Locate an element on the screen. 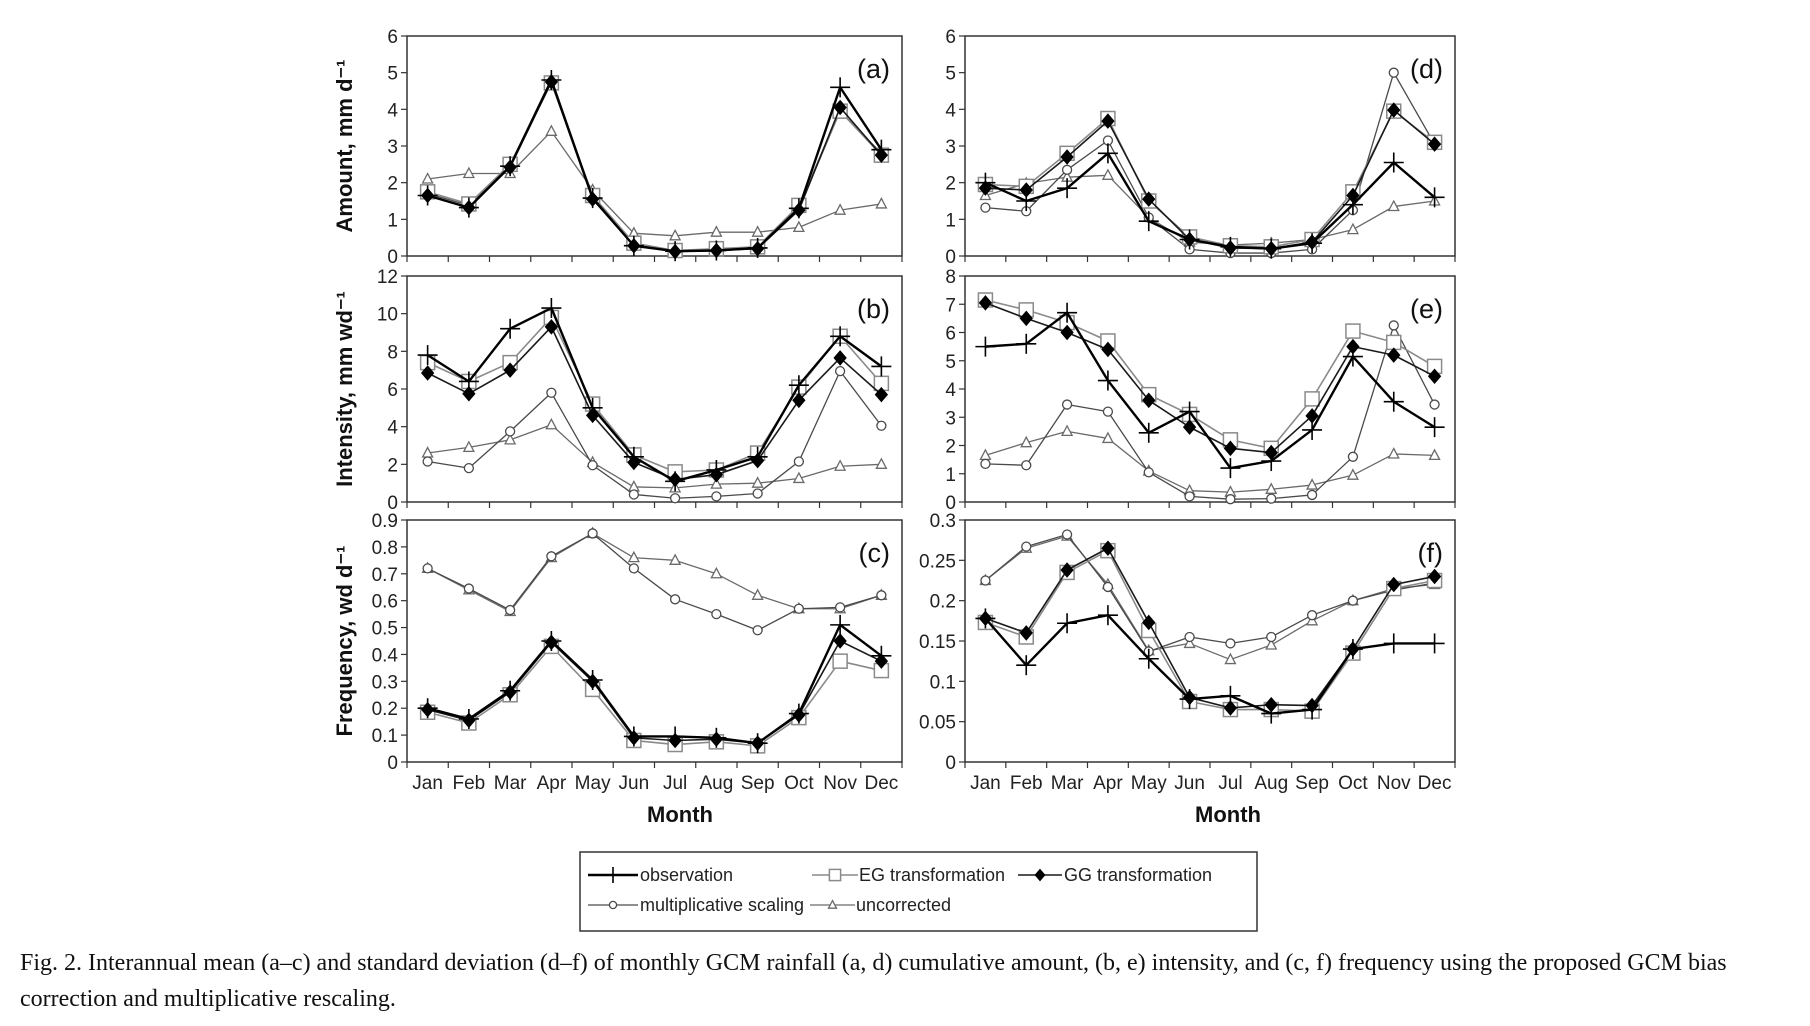 Image resolution: width=1810 pixels, height=1026 pixels. y-tick-label: 1 is located at coordinates (392, 220).